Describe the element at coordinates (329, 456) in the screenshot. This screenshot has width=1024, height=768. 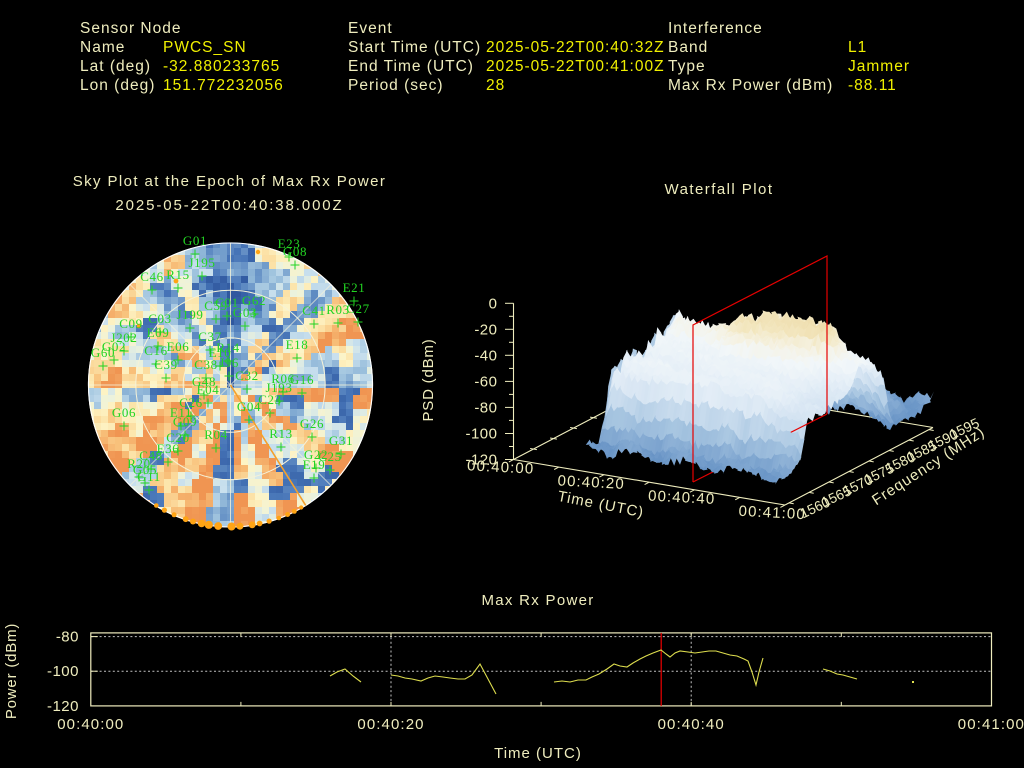
I see `svg-text: C25` at that location.